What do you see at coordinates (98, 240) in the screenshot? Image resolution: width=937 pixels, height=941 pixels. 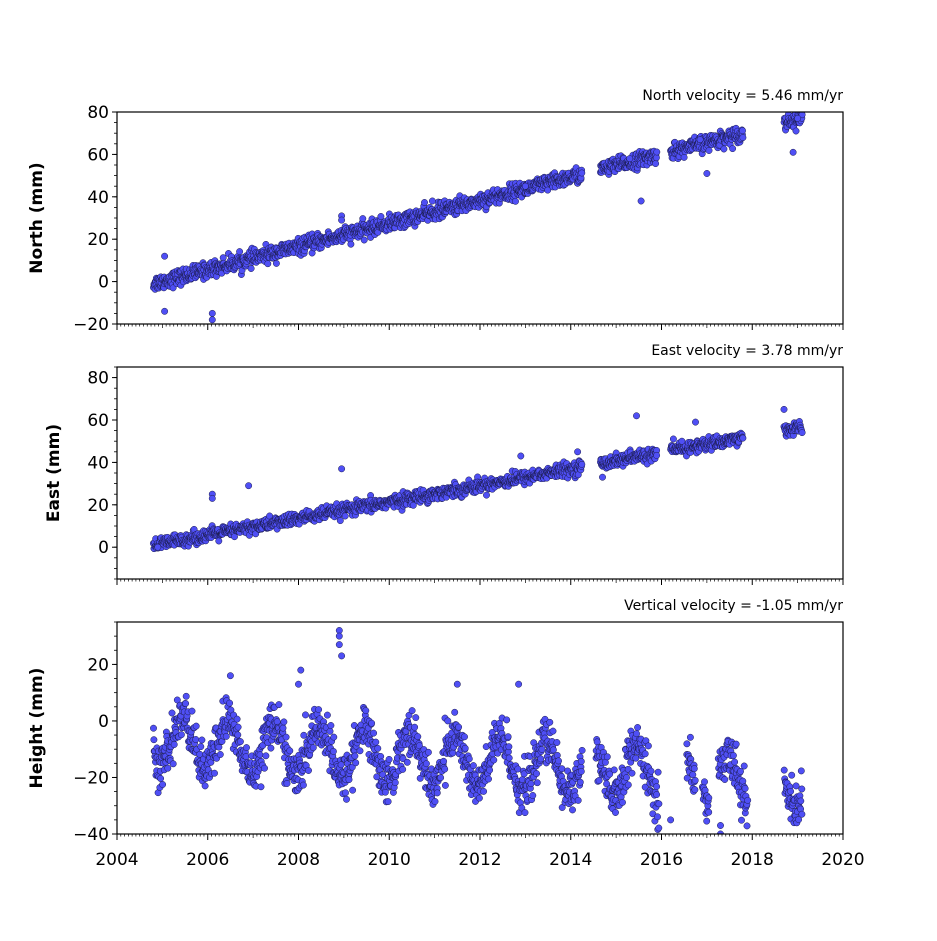 I see `north-y-tick-label: 20` at bounding box center [98, 240].